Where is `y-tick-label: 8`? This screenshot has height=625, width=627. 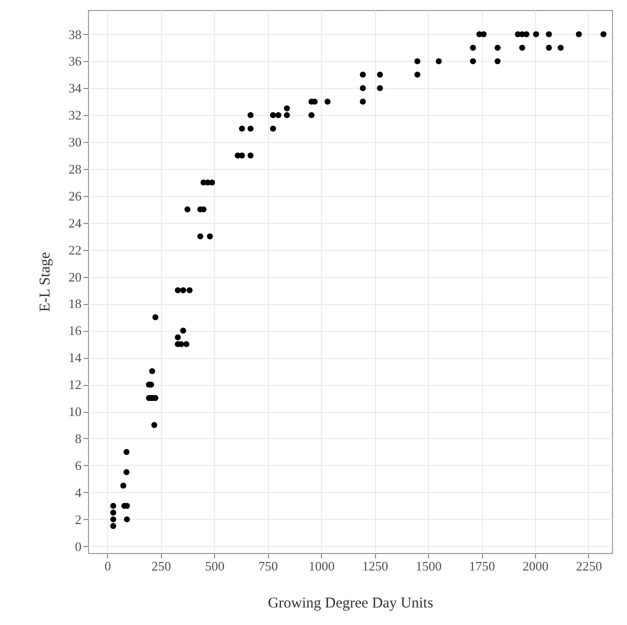 y-tick-label: 8 is located at coordinates (78, 438).